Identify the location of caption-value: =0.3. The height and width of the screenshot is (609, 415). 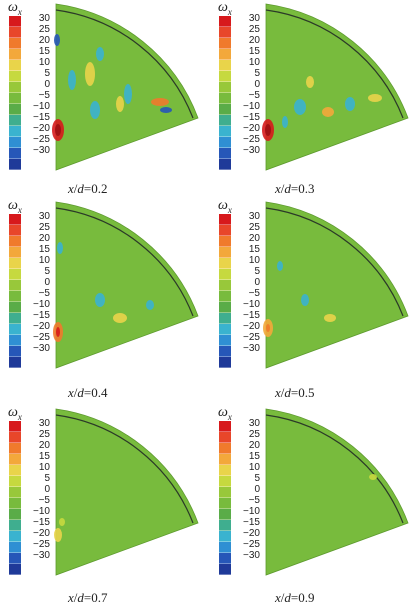
(302, 188).